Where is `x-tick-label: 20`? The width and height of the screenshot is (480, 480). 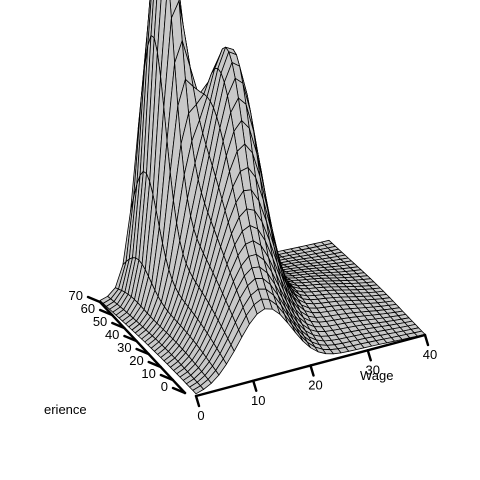
x-tick-label: 20 is located at coordinates (315, 385).